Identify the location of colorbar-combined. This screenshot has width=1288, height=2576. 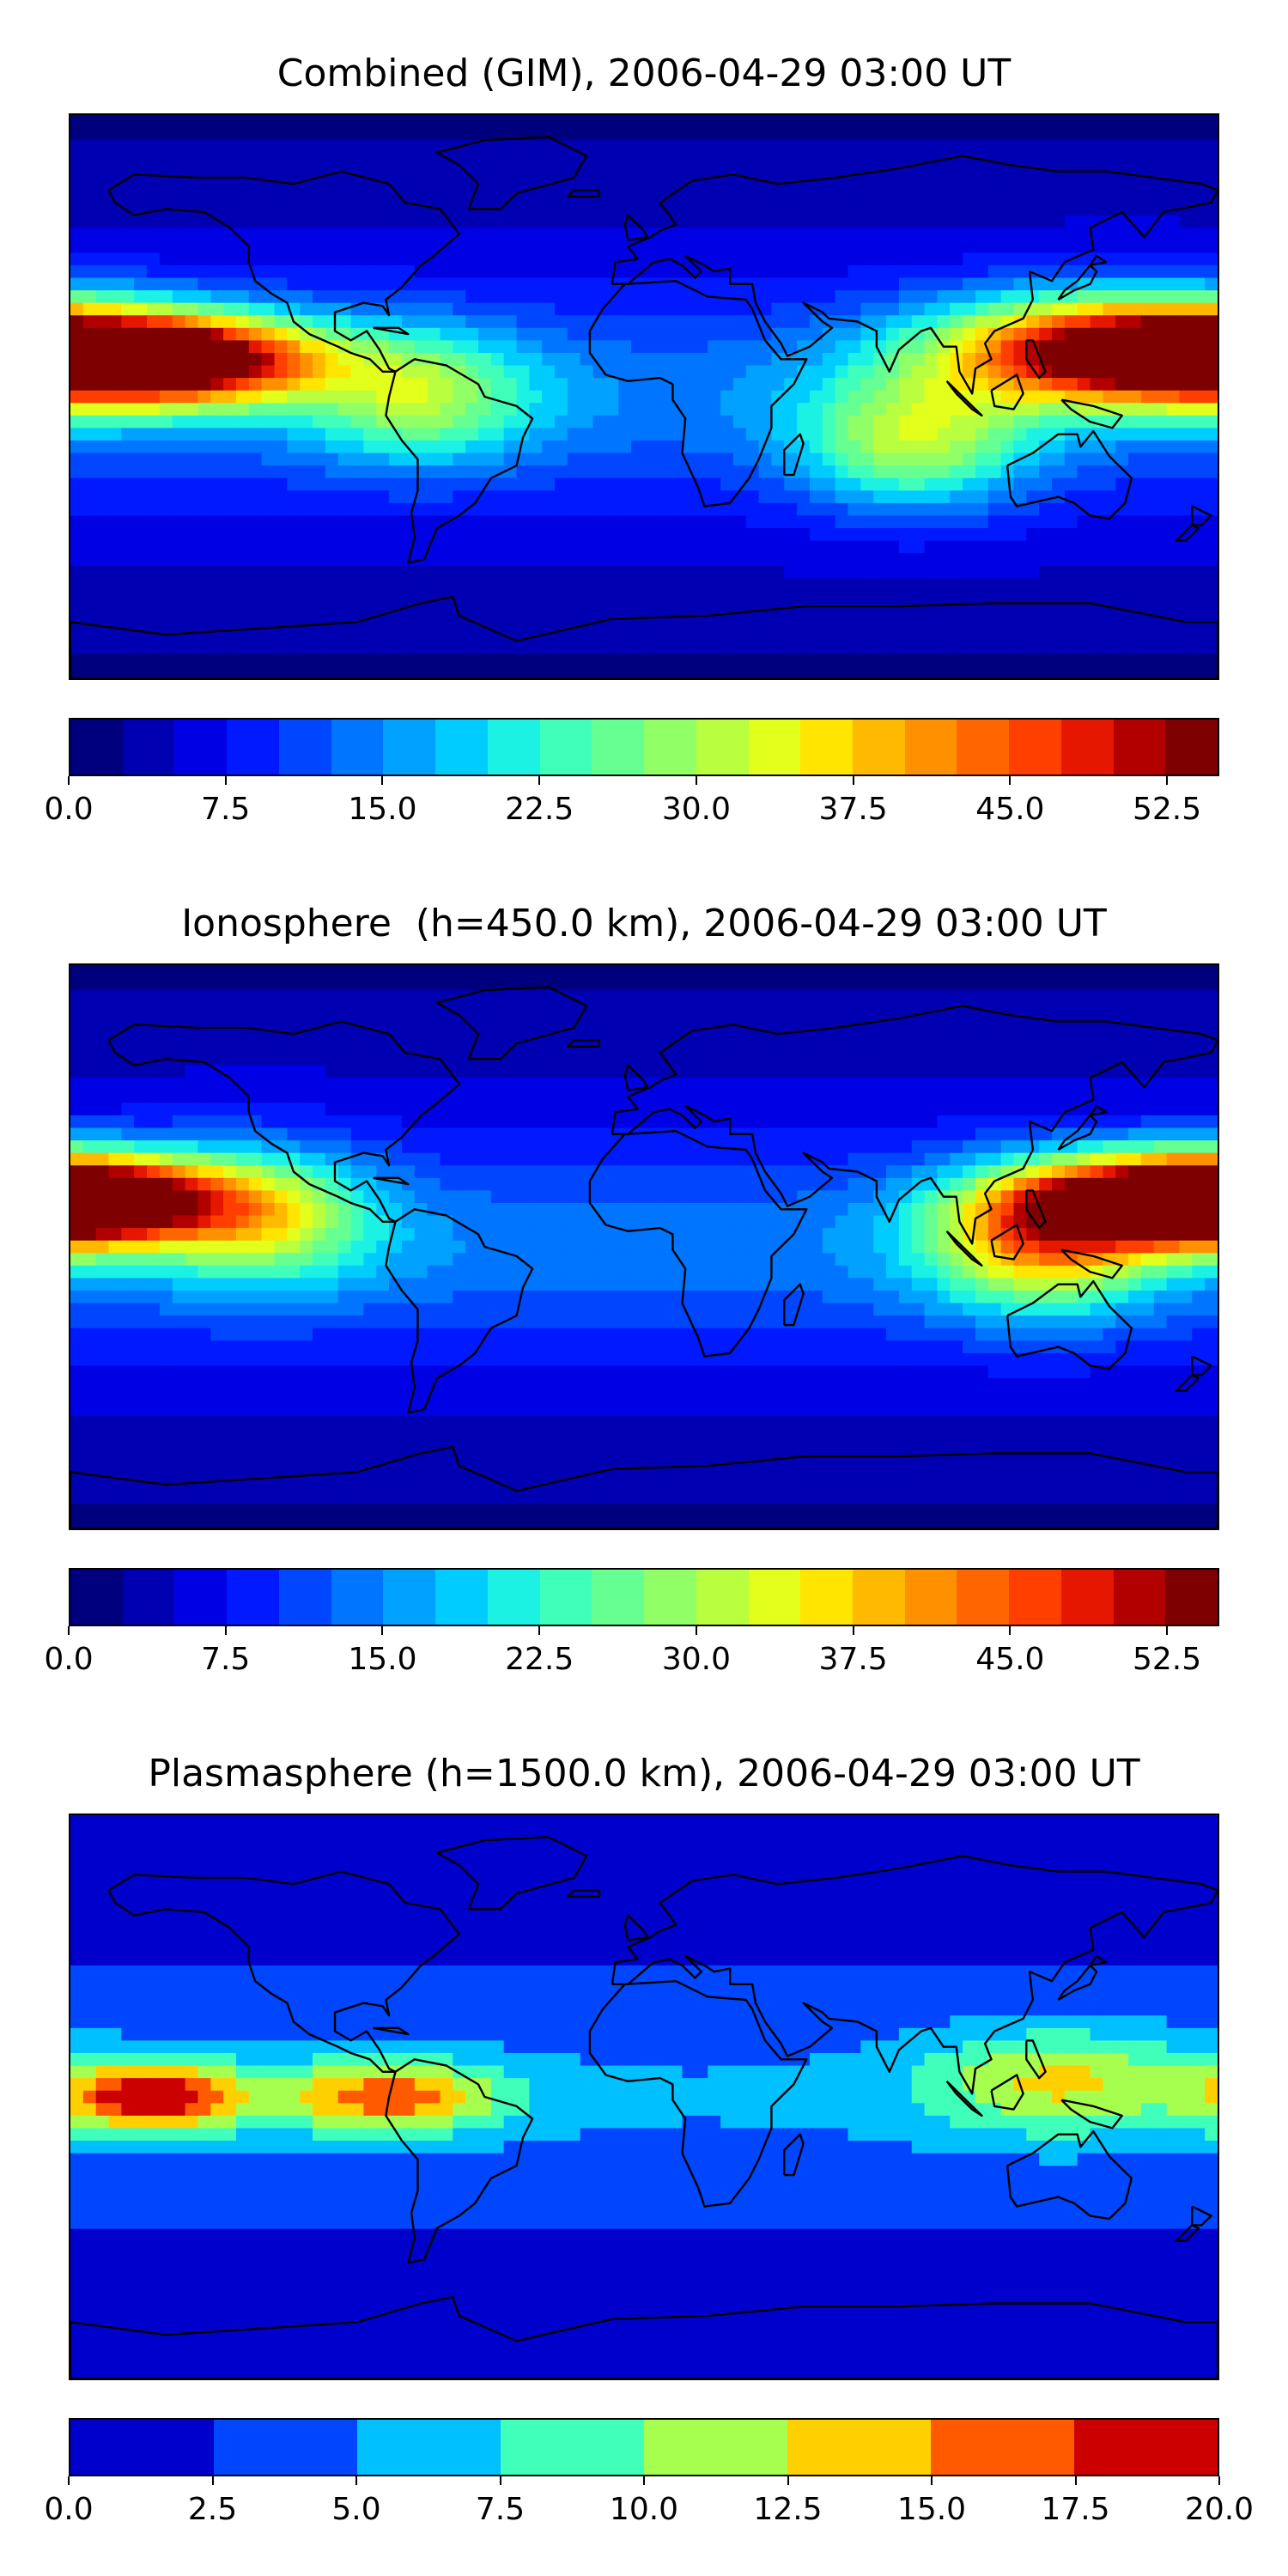
(644, 747).